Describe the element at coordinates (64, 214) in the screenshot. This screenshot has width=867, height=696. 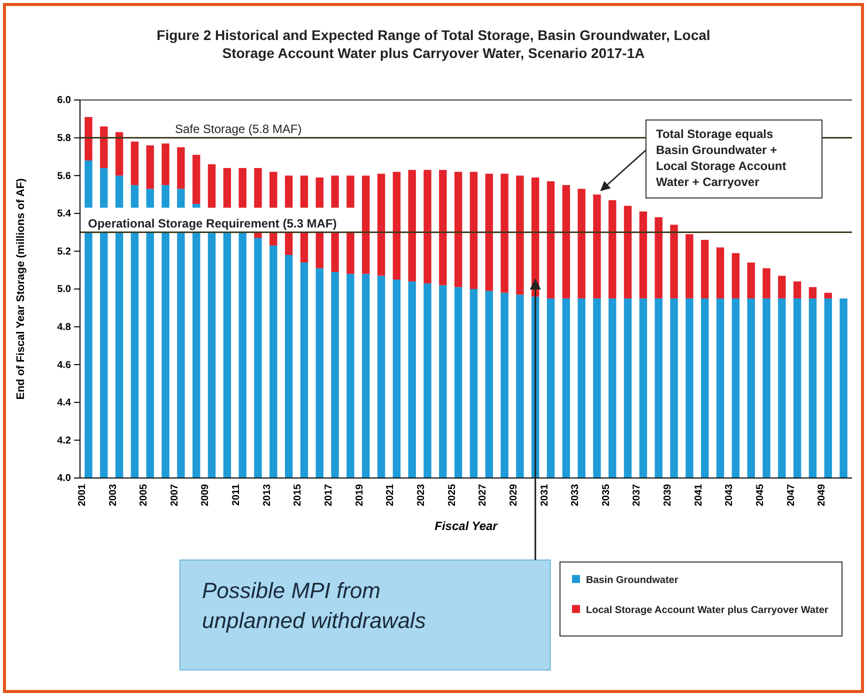
I see `y-tick-label: 5.4` at that location.